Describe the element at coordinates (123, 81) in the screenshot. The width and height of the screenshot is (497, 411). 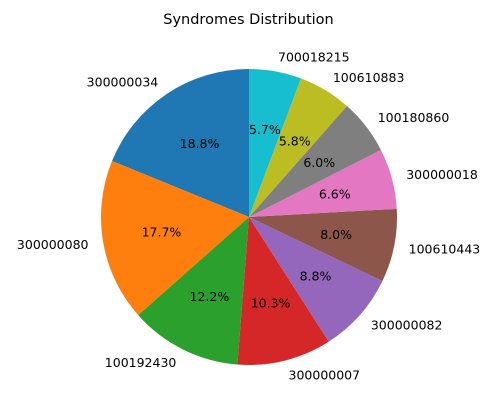
I see `category-label-300000034: 300000034` at that location.